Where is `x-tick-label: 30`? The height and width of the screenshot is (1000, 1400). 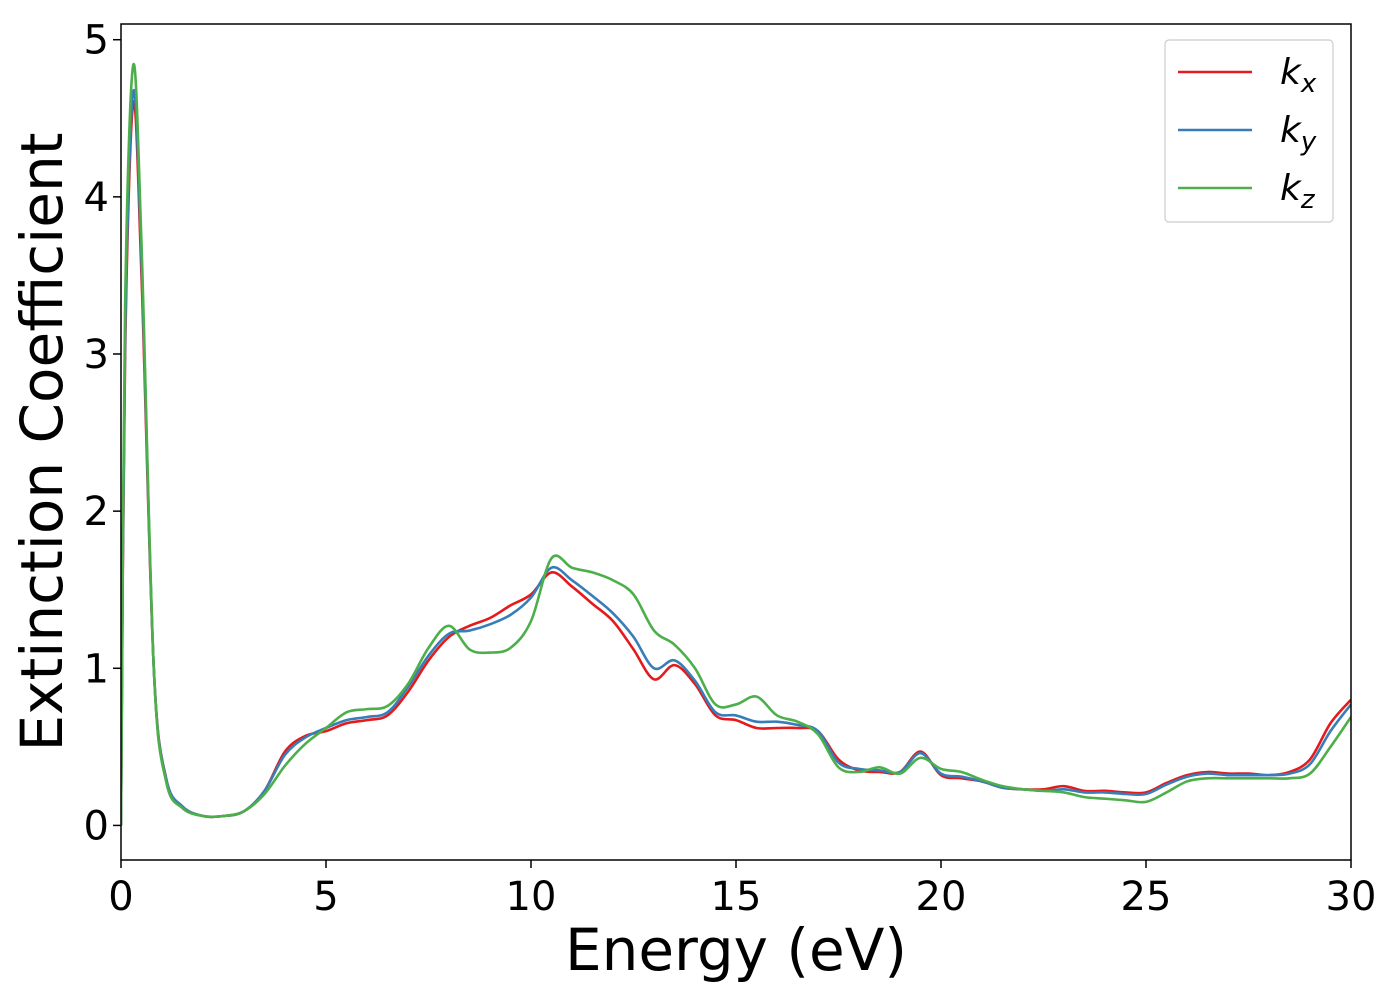 x-tick-label: 30 is located at coordinates (1351, 897).